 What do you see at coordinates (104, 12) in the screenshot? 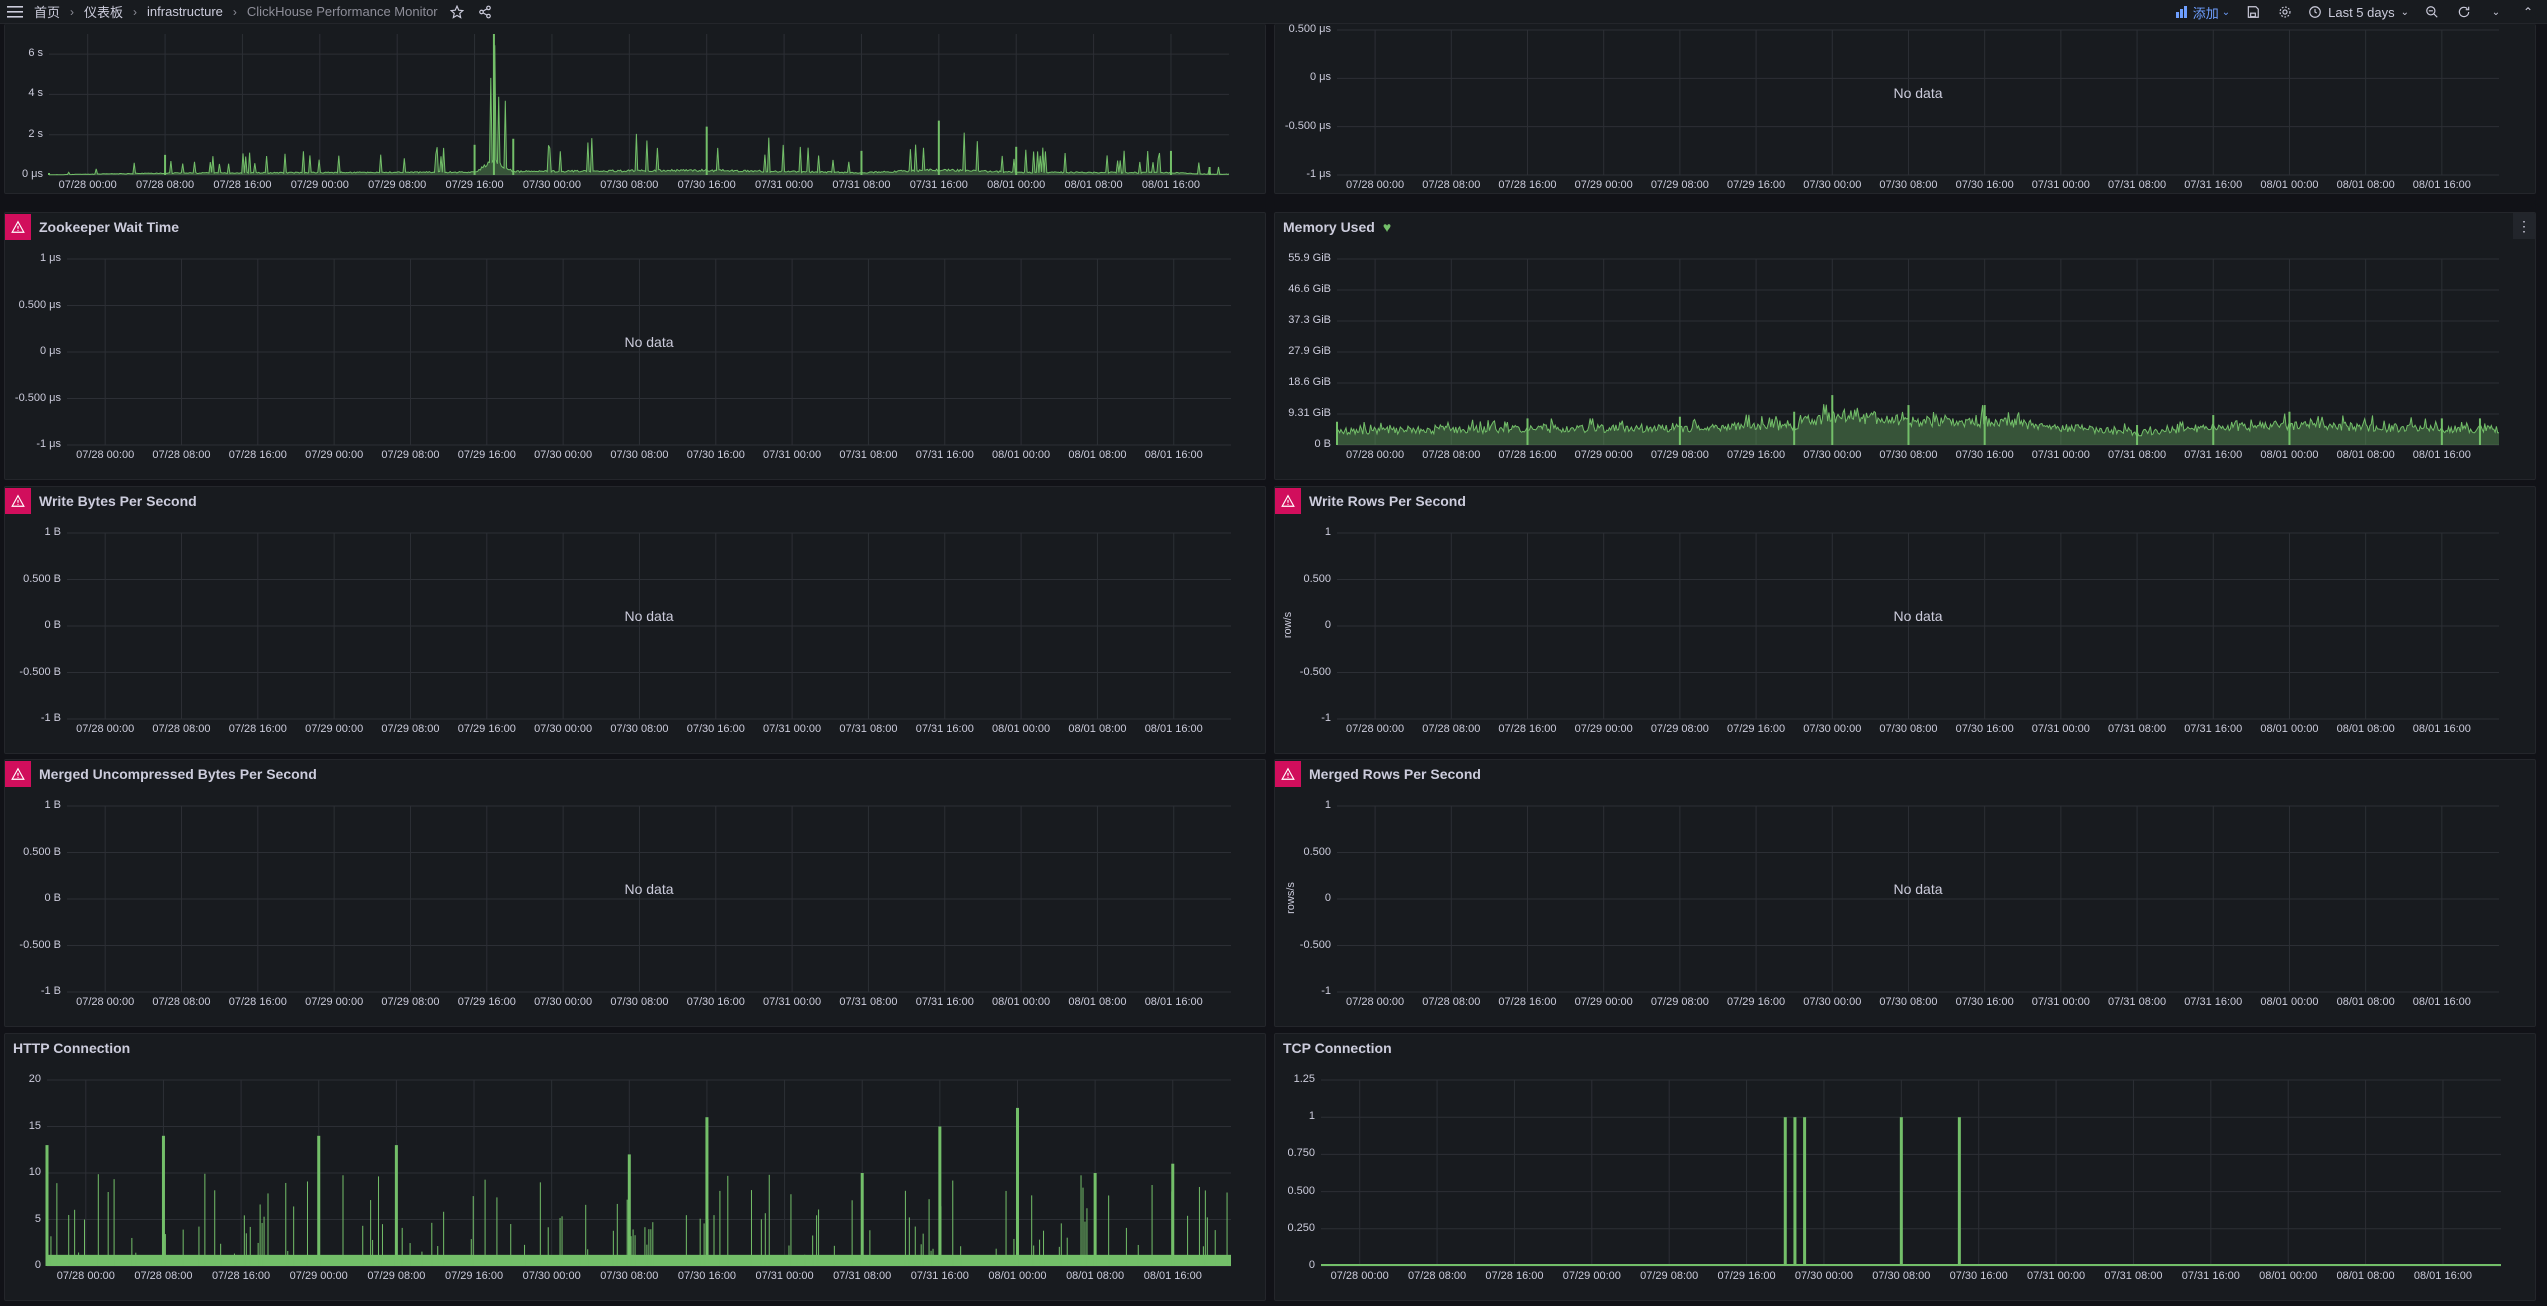
I see `breadcrumb-dashboards: 仪表板` at bounding box center [104, 12].